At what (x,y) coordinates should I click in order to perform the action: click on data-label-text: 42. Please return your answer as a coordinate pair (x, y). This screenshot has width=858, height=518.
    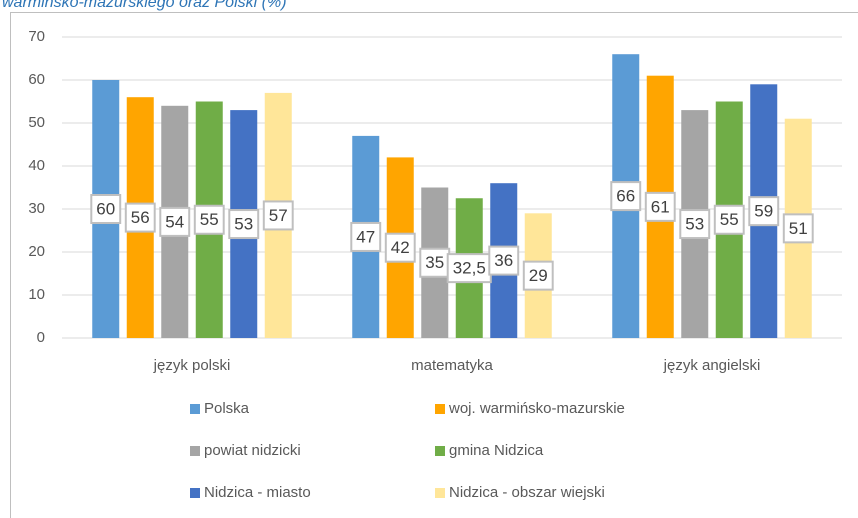
    Looking at the image, I should click on (400, 247).